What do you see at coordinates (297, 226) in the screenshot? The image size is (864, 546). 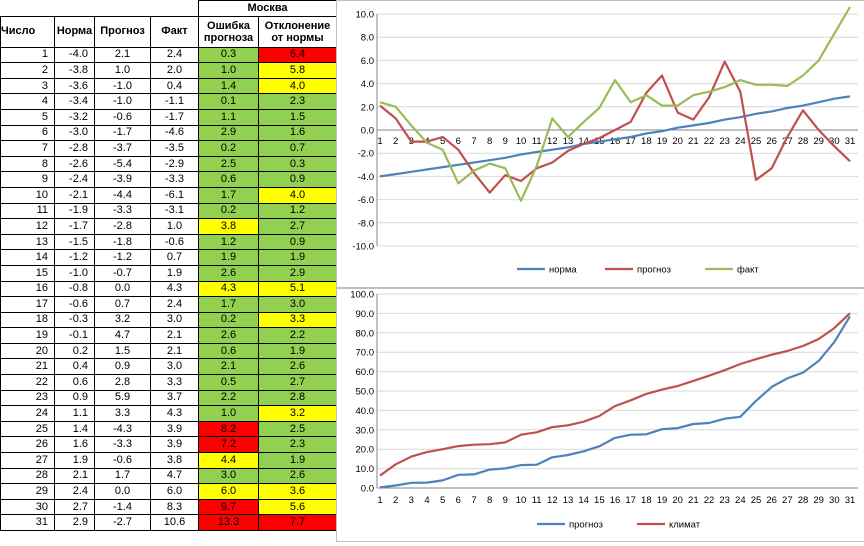 I see `deviation-cell: 2.7` at bounding box center [297, 226].